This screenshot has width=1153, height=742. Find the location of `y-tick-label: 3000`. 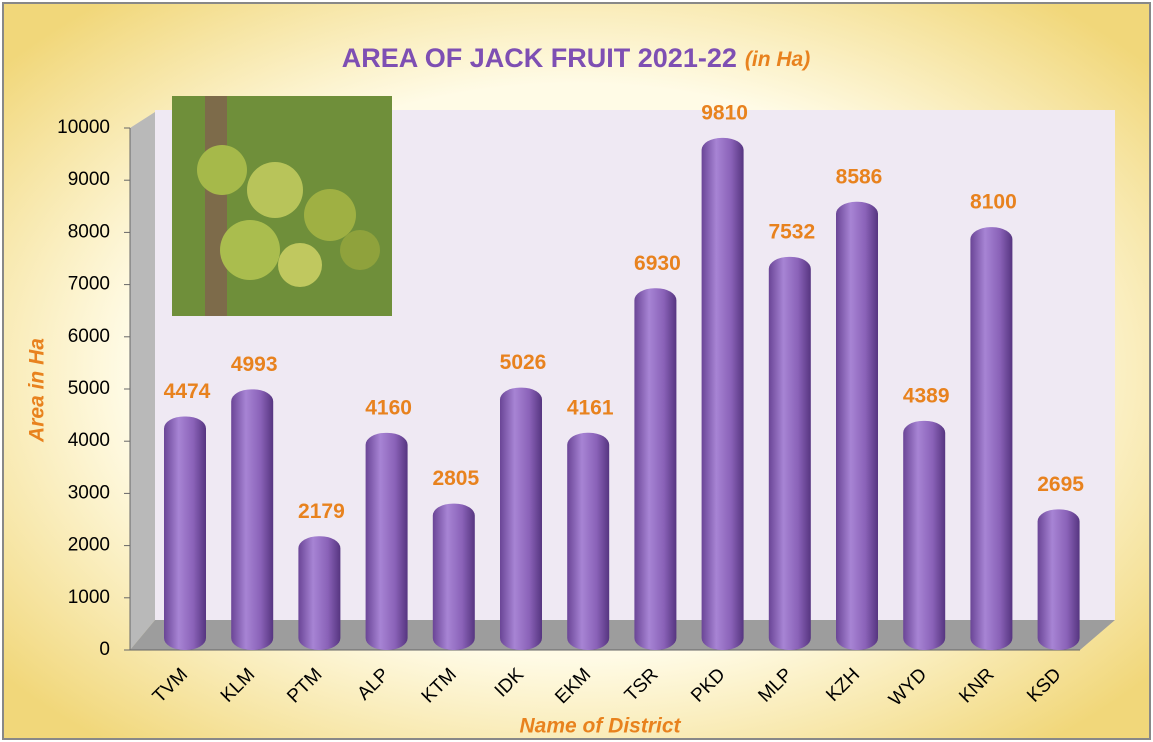

y-tick-label: 3000 is located at coordinates (89, 492).